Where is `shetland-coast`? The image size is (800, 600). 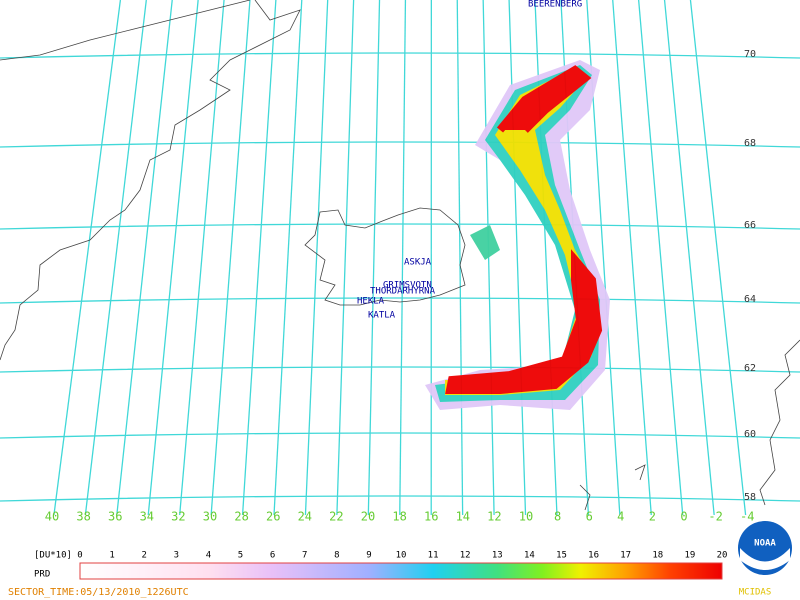
shetland-coast is located at coordinates (612, 487).